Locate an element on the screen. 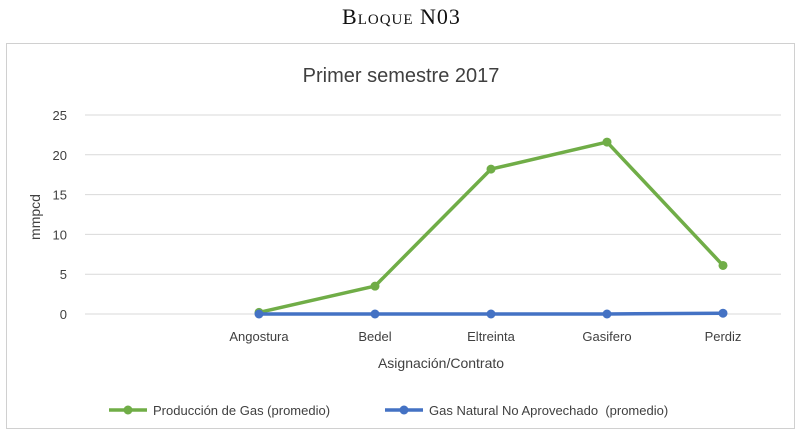 This screenshot has width=803, height=435. y-axis-label: mmpcd is located at coordinates (35, 217).